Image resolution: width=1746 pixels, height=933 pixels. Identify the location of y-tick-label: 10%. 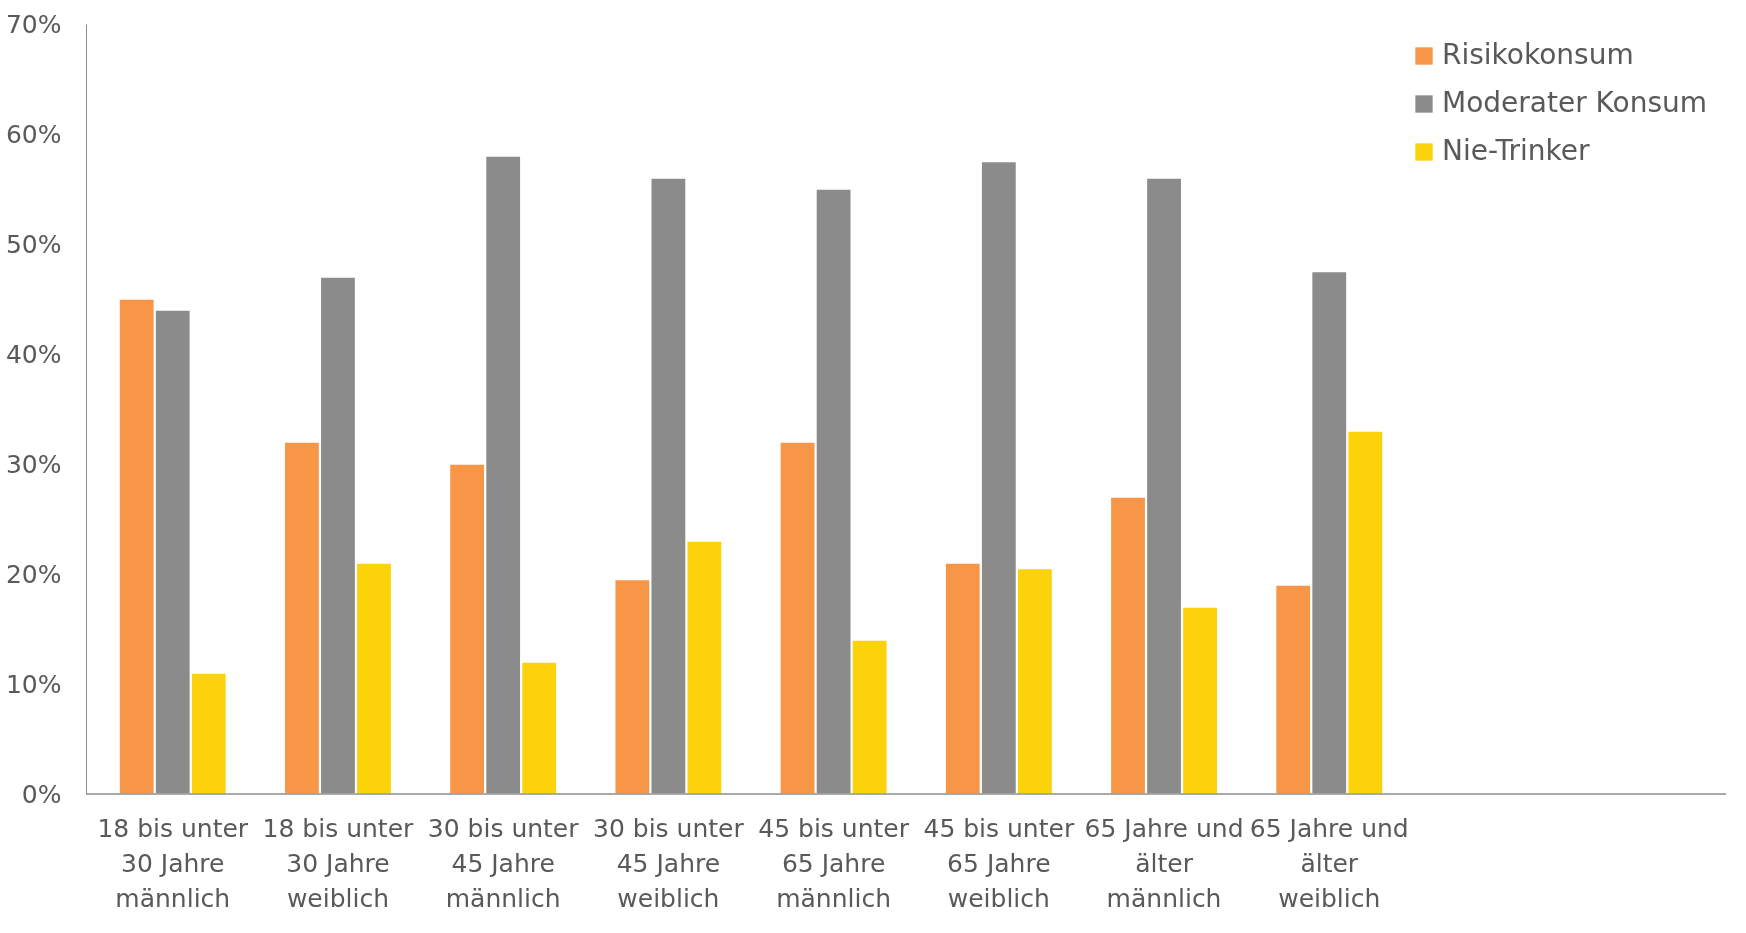
(33, 684).